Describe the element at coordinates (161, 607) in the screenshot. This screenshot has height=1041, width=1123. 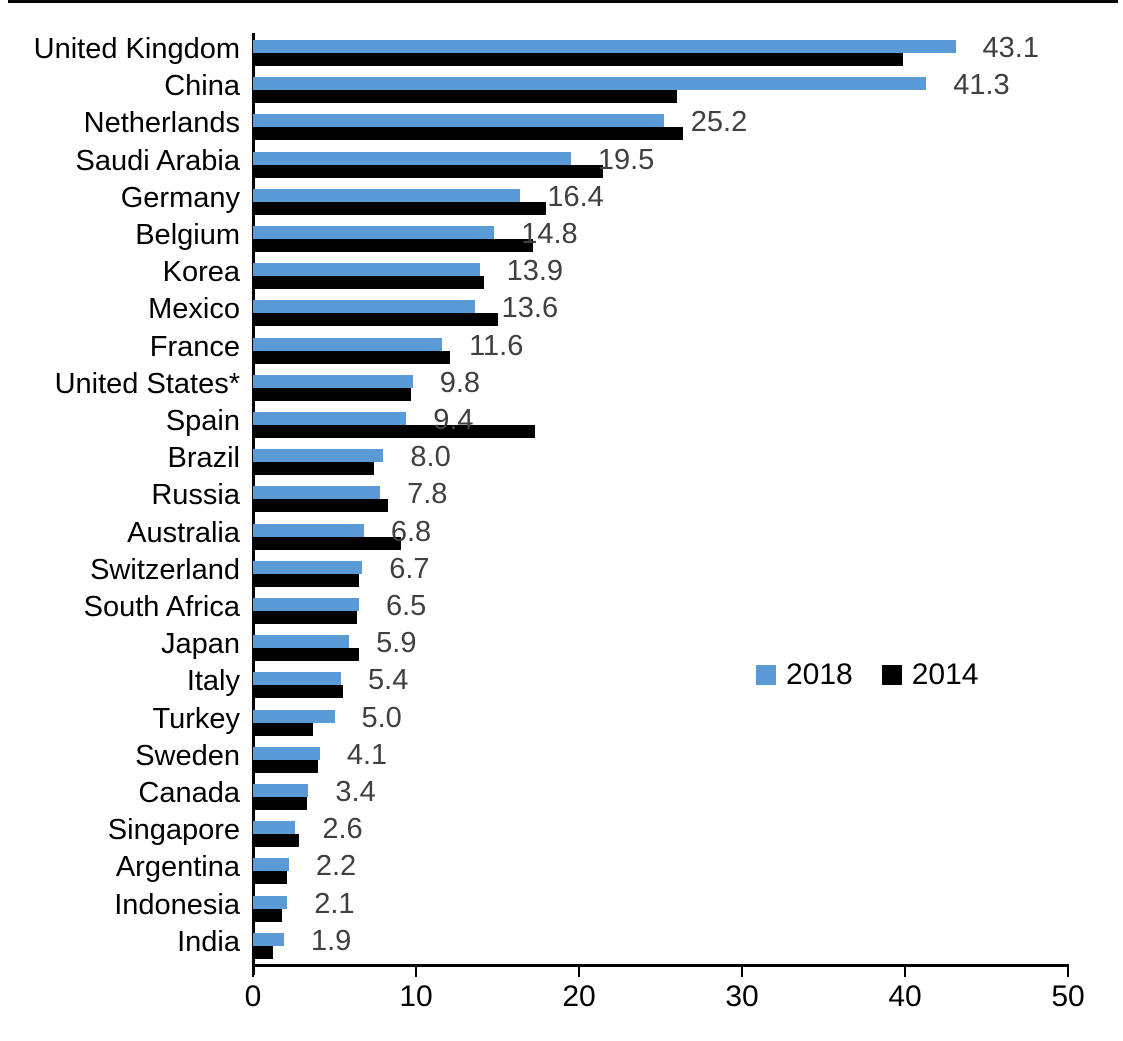
I see `category-label: South Africa` at that location.